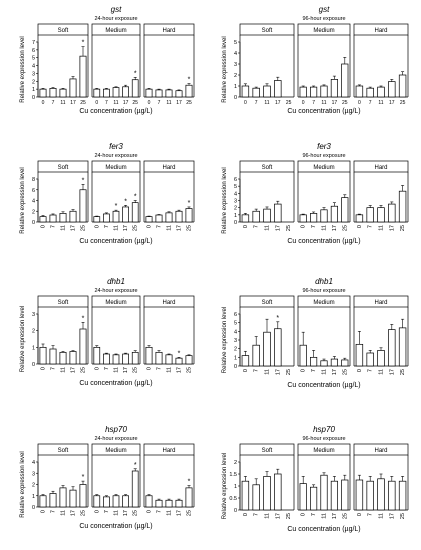 This screenshot has width=421, height=550. Describe the element at coordinates (33, 67) in the screenshot. I see `y-tick-label: 4` at that location.